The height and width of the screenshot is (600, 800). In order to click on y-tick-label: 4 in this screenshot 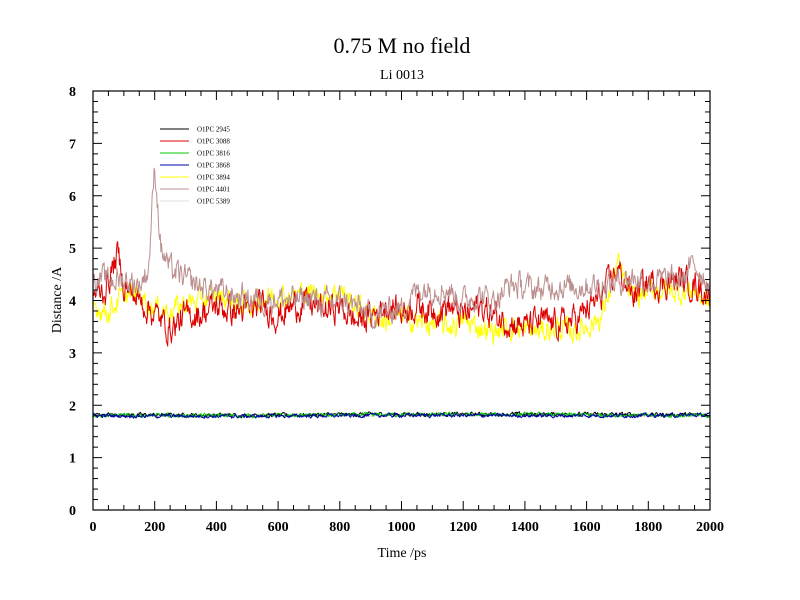, I will do `click(72, 302)`.